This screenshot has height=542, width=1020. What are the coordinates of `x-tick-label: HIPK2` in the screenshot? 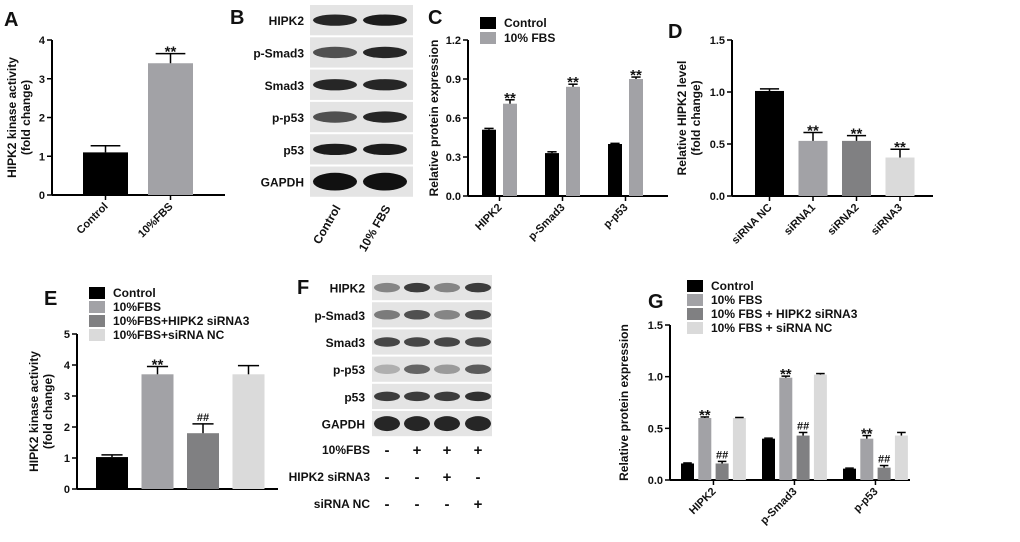 It's located at (488, 217).